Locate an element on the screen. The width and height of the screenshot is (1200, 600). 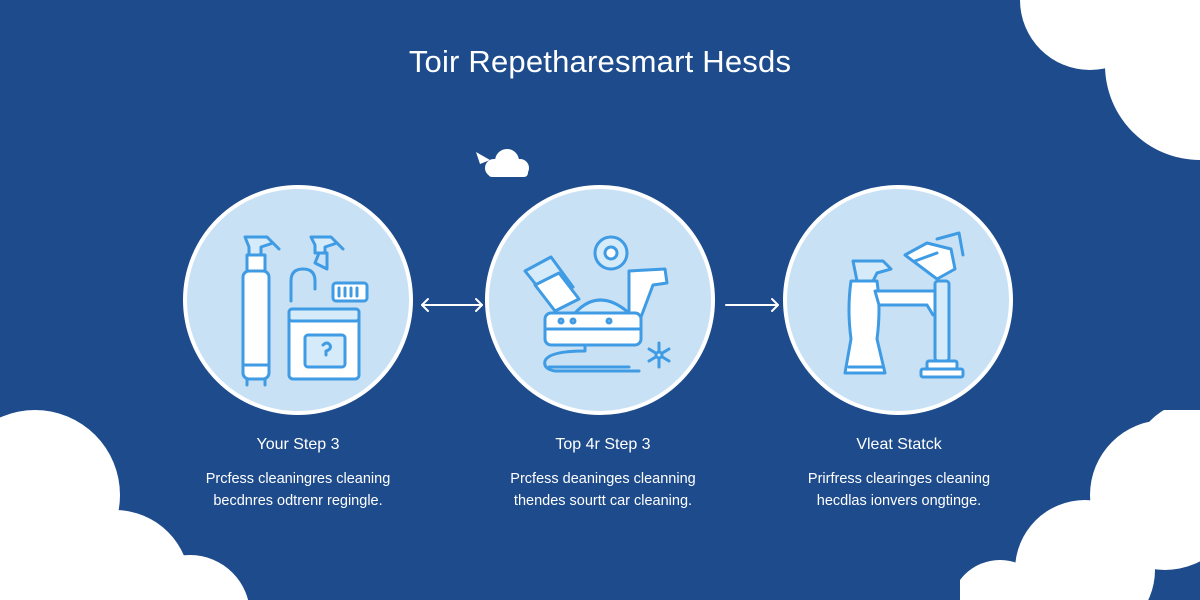
step-3-description-line-2: hecdlas ionvers ongtinge. is located at coordinates (899, 501).